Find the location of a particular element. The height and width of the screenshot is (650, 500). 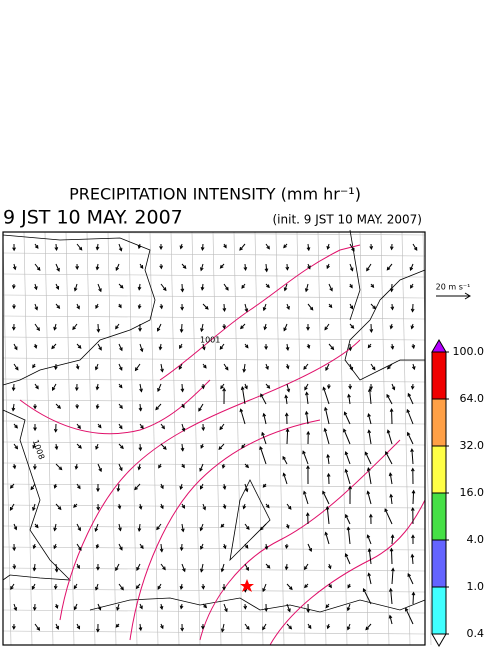

isobar is located at coordinates (225, 530).